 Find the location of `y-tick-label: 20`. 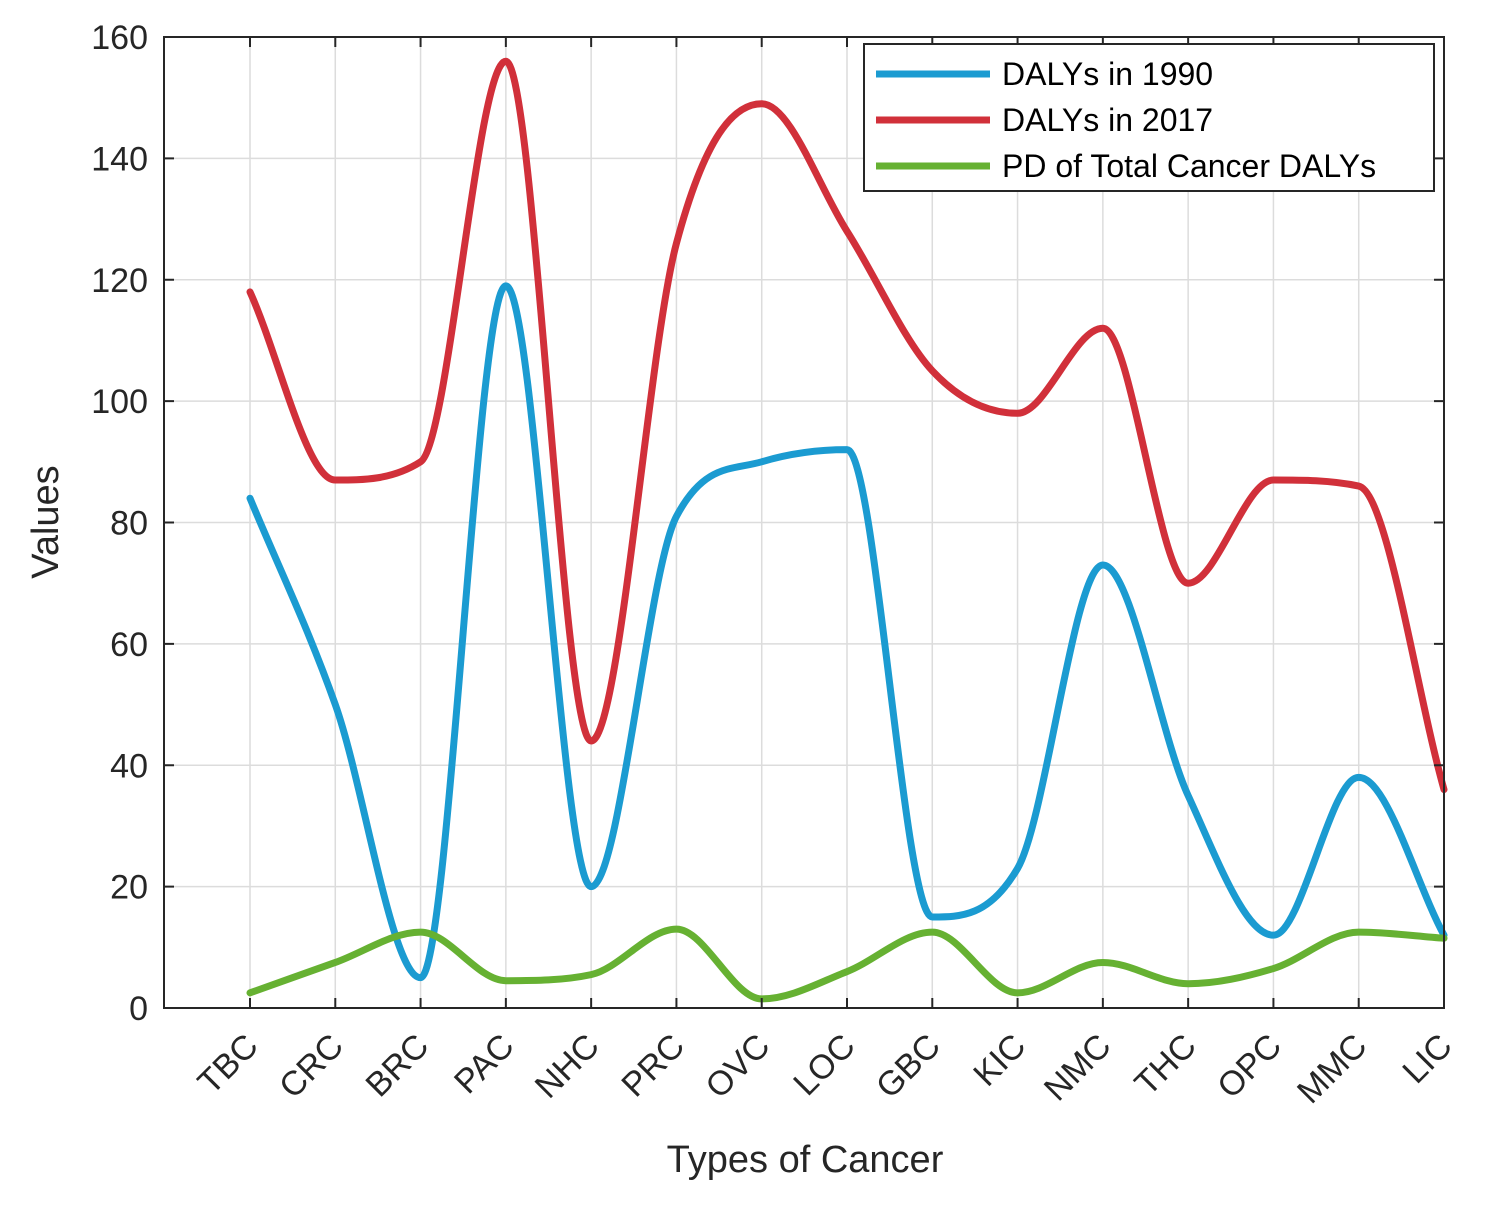

y-tick-label: 20 is located at coordinates (129, 888).